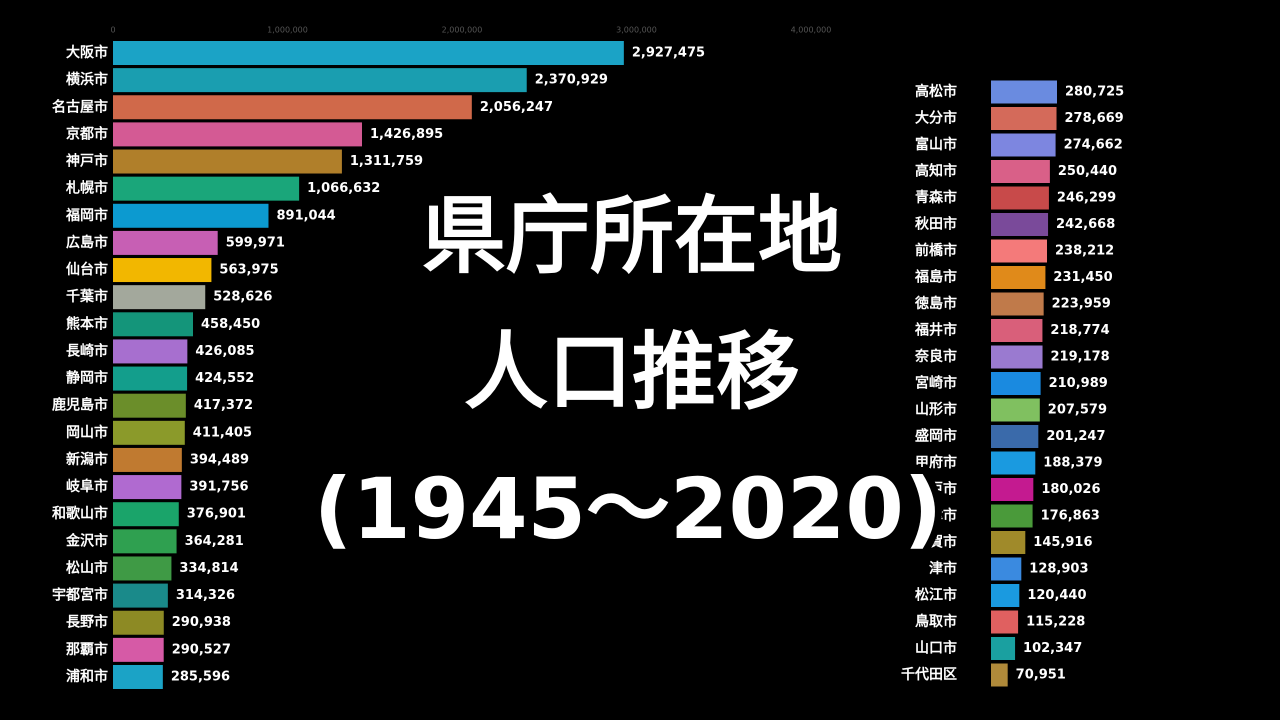 Image resolution: width=1280 pixels, height=720 pixels. I want to click on category-label: 広島市, so click(87, 242).